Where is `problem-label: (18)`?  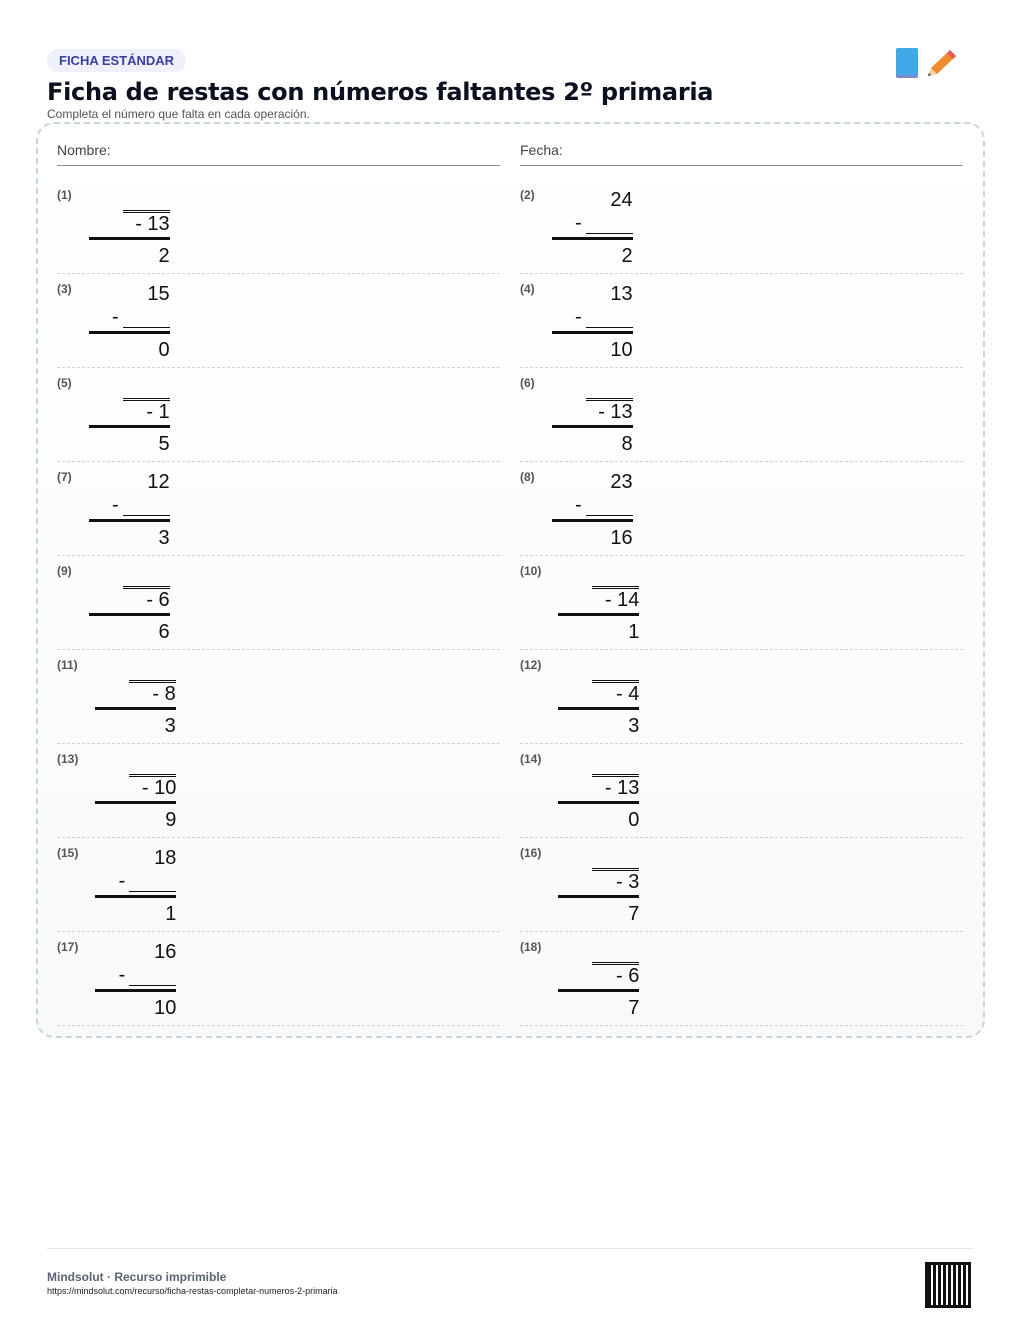
problem-label: (18) is located at coordinates (531, 947).